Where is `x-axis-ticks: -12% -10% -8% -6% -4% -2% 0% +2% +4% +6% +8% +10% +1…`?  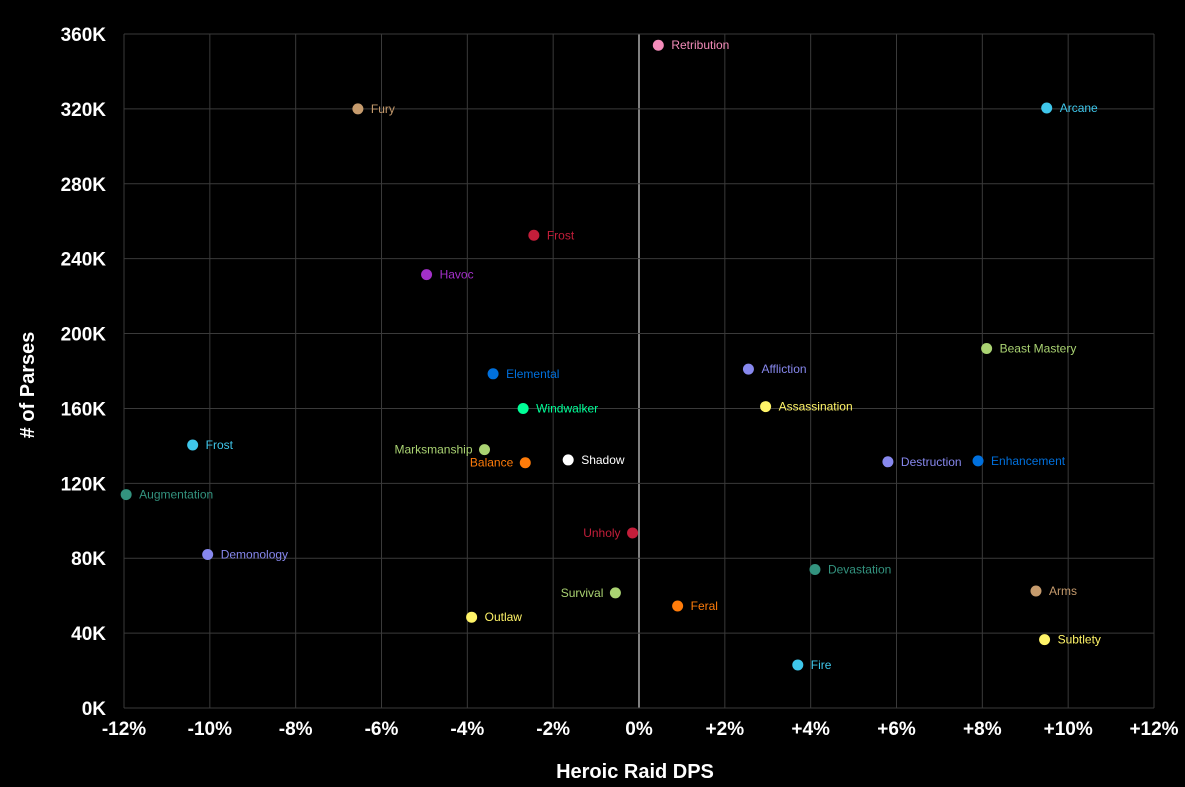 x-axis-ticks: -12% -10% -8% -6% -4% -2% 0% +2% +4% +6% +8% +10% +1… is located at coordinates (640, 729).